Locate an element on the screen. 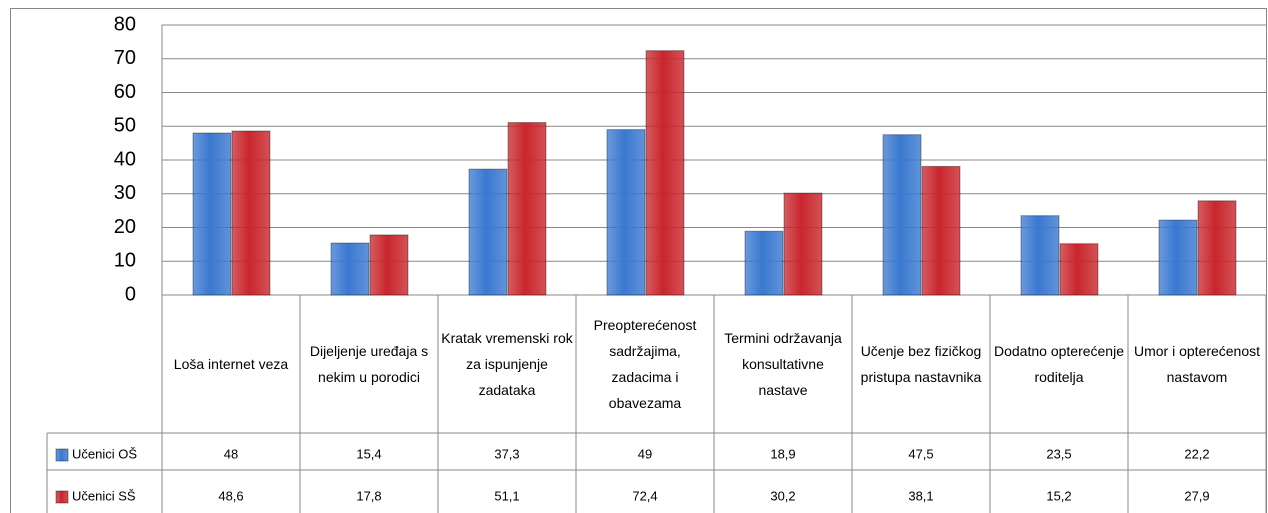 The image size is (1268, 513). value-label: 18,9 is located at coordinates (782, 453).